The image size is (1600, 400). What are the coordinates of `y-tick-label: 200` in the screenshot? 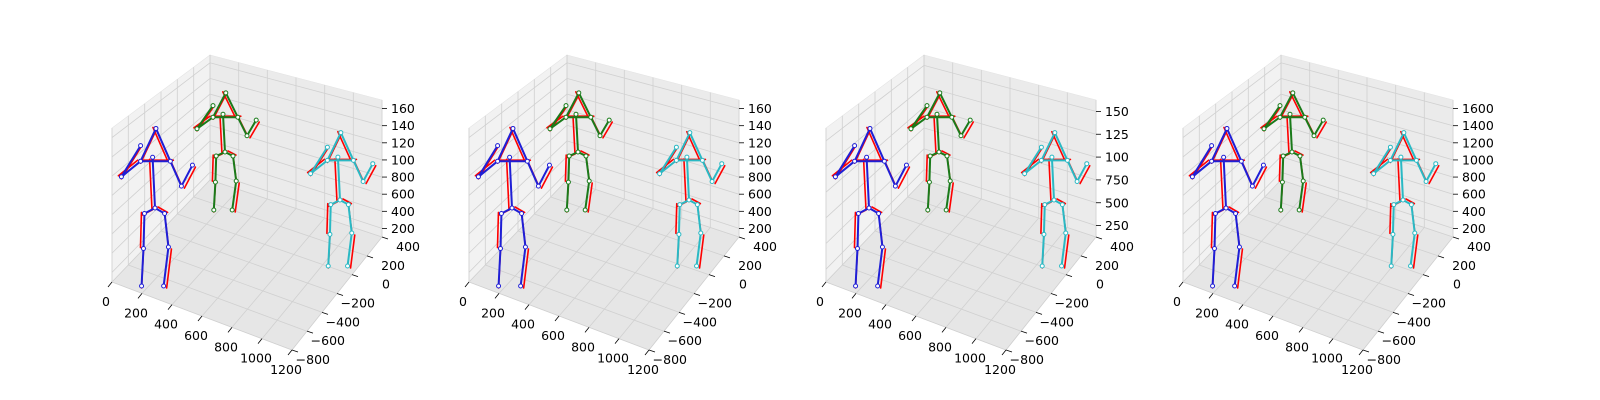 It's located at (750, 265).